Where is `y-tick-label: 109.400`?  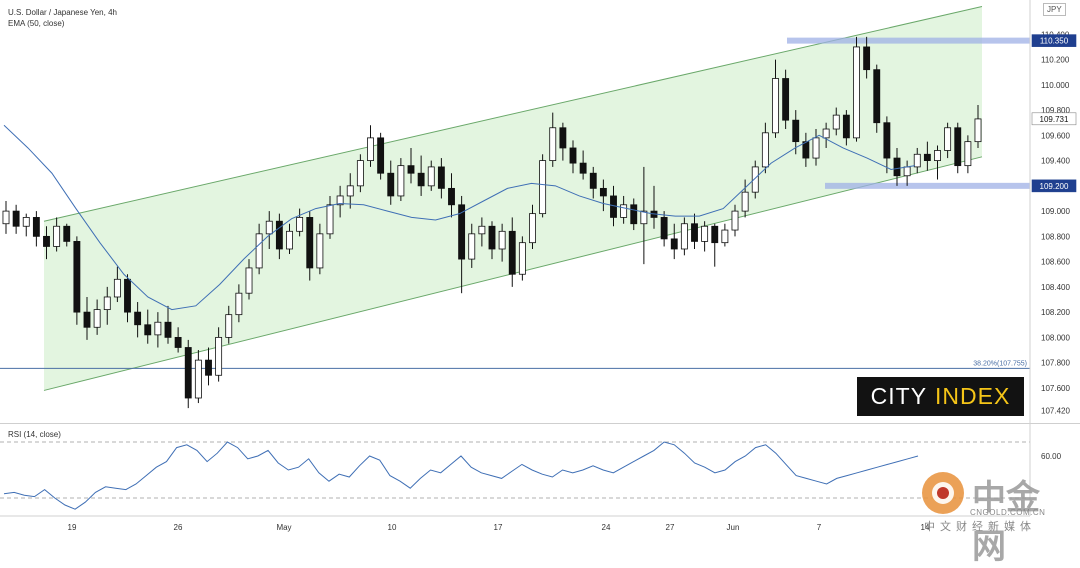
y-tick-label: 109.400 is located at coordinates (1055, 161).